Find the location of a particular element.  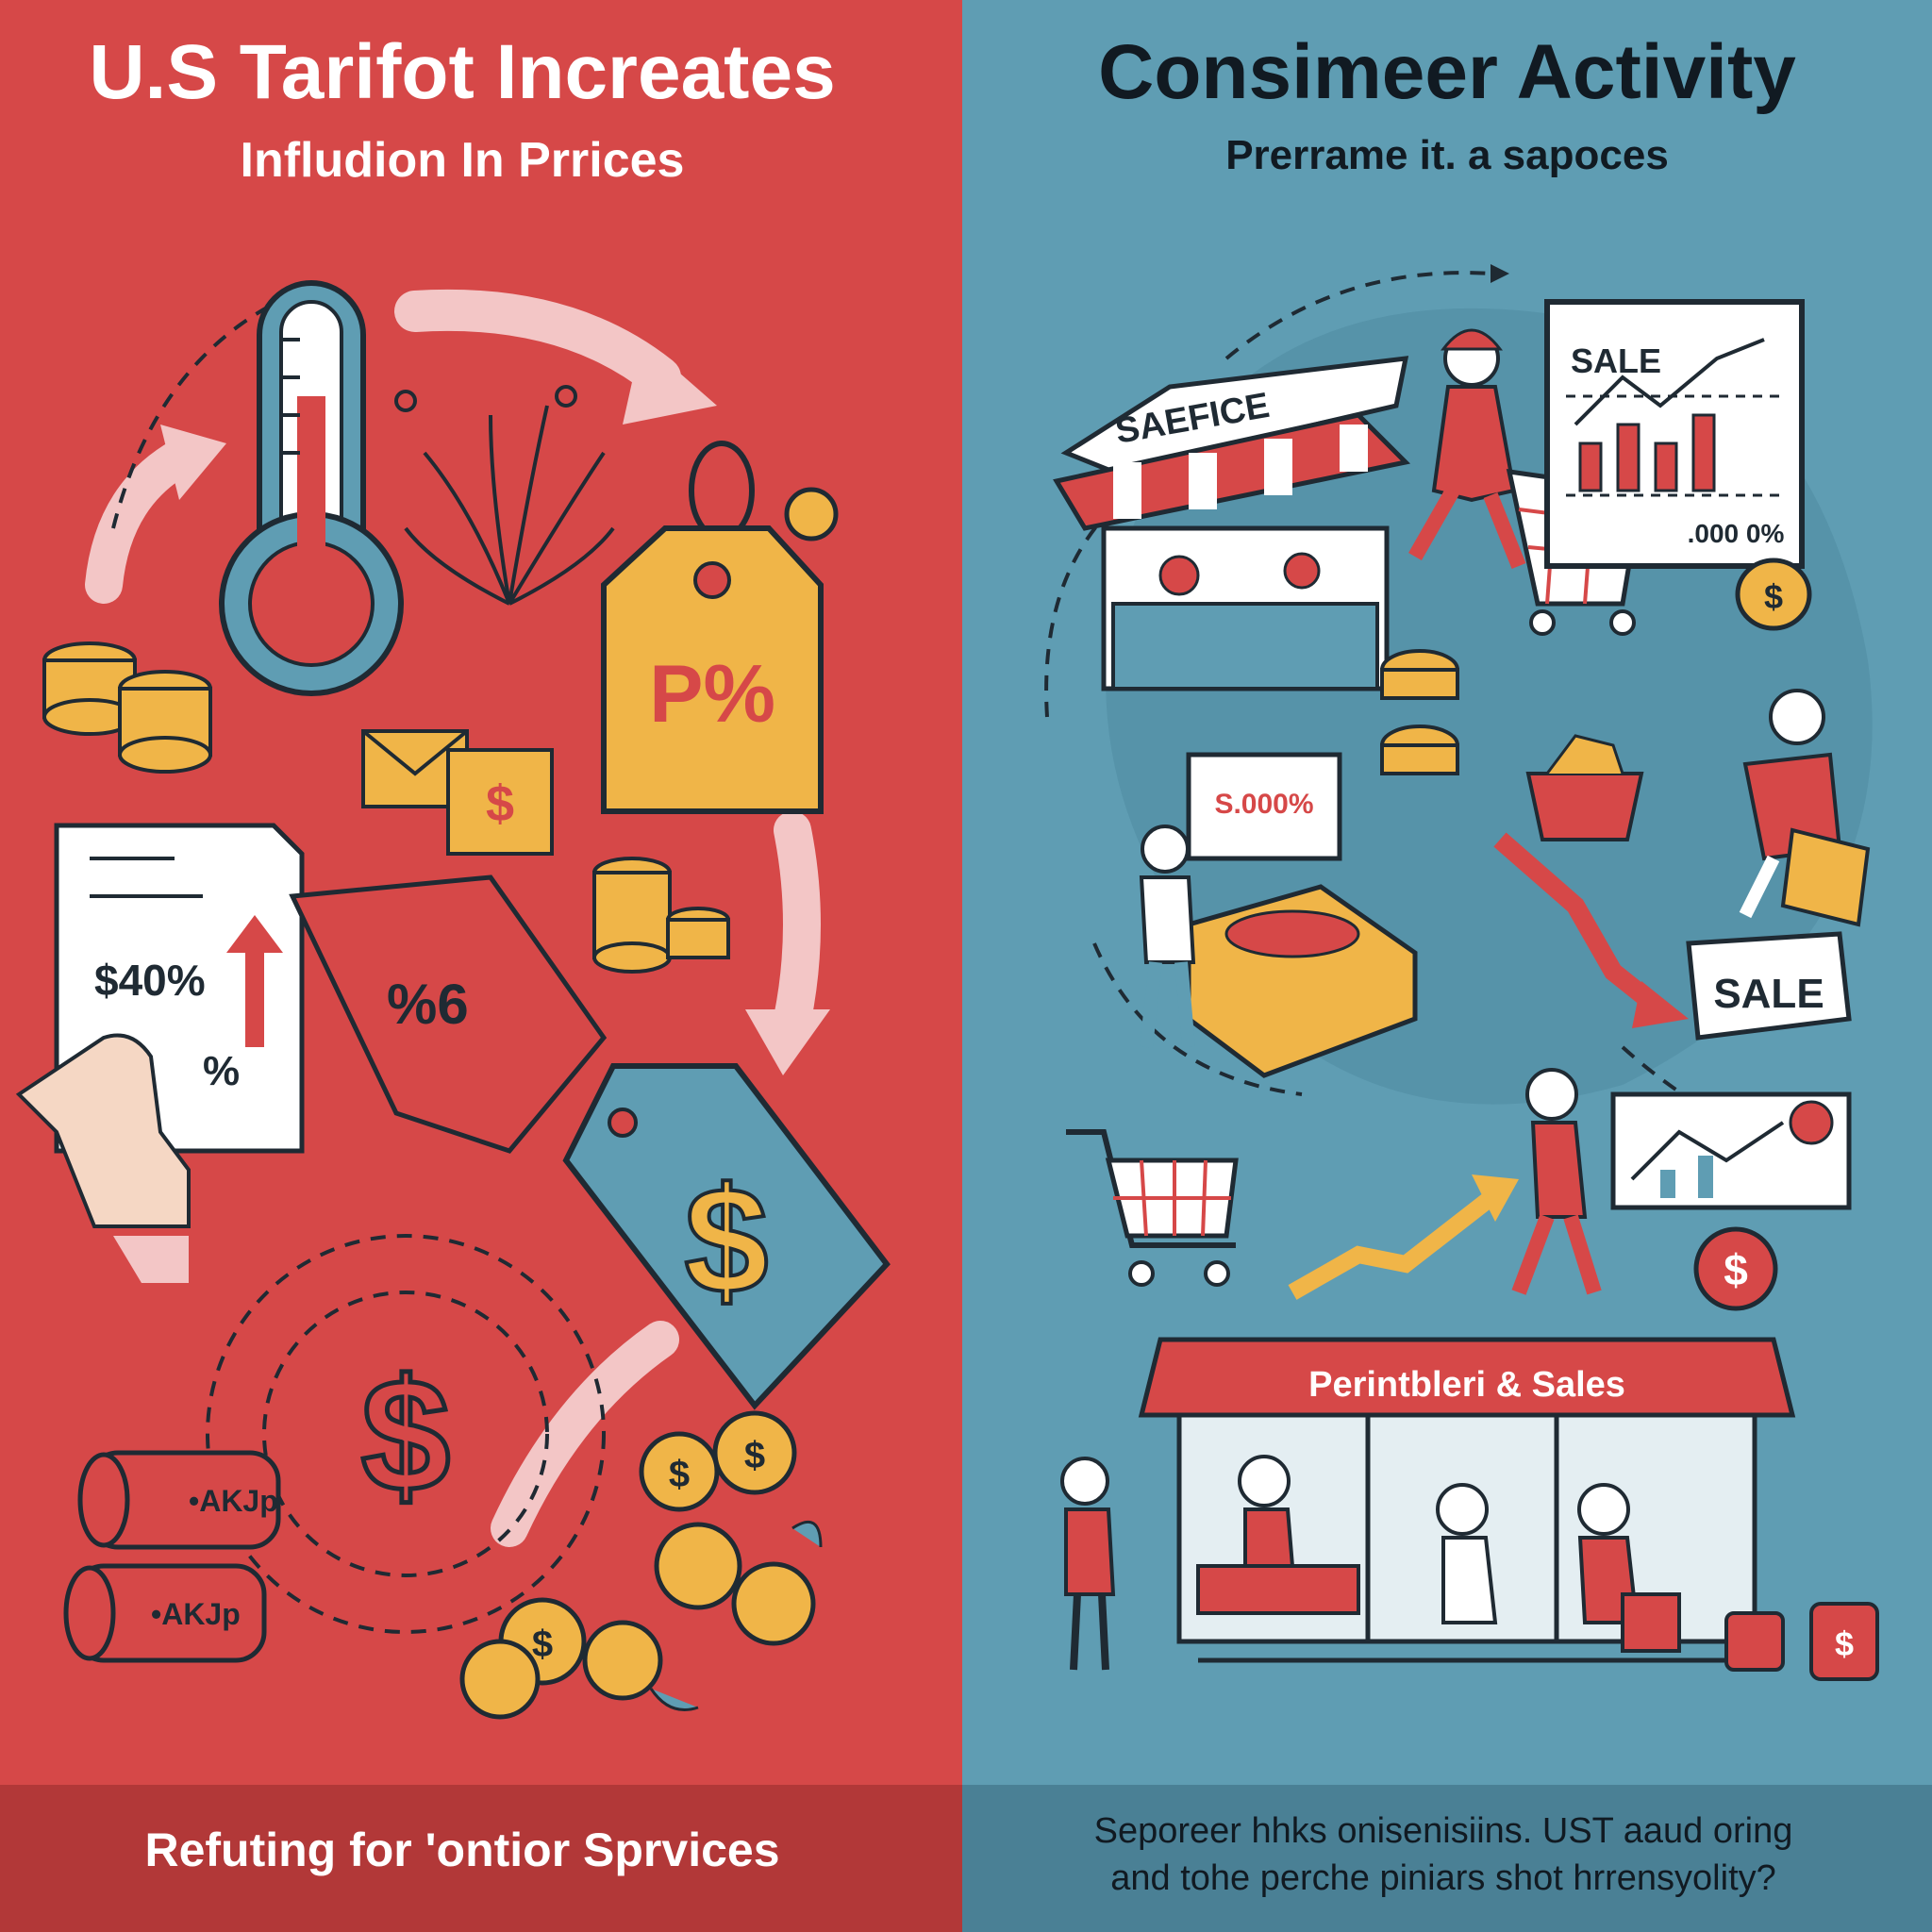

coin-stack-icon: $ is located at coordinates (1773, 594).